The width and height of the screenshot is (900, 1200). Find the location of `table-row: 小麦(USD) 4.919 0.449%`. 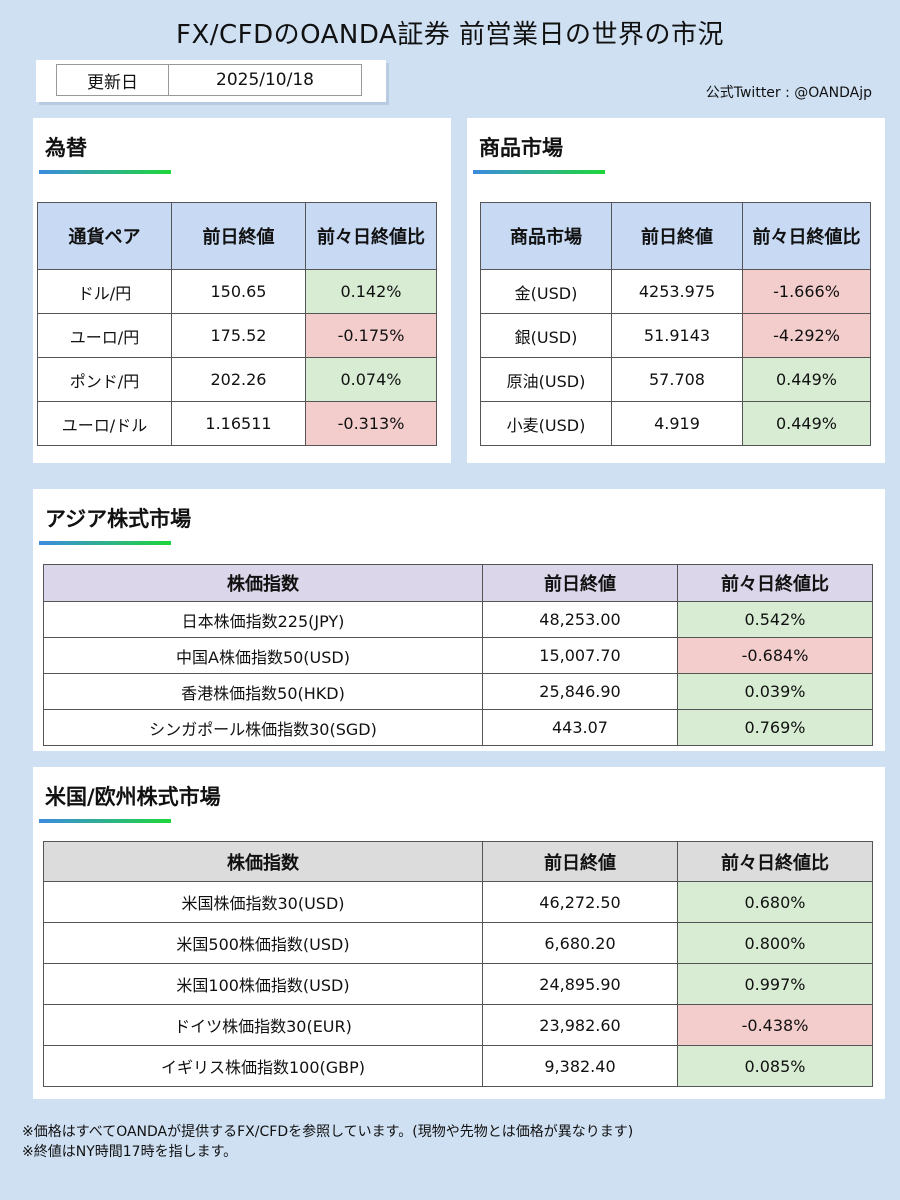

table-row: 小麦(USD) 4.919 0.449% is located at coordinates (675, 423).